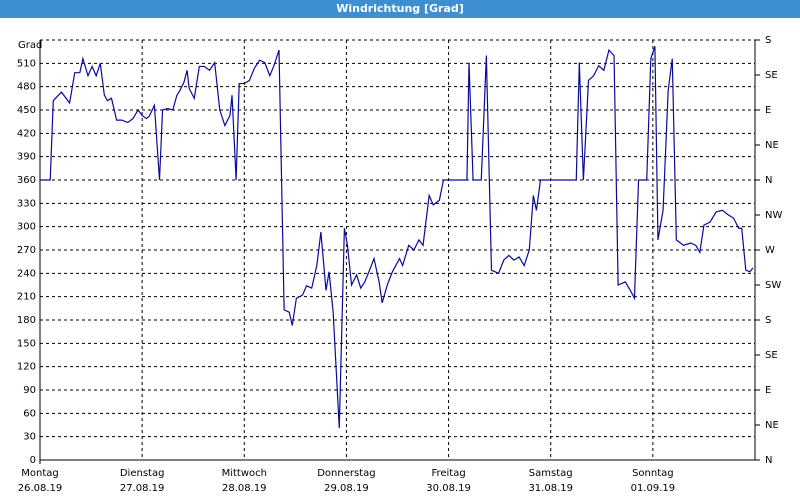  What do you see at coordinates (26, 273) in the screenshot?
I see `y-tick-label: 240` at bounding box center [26, 273].